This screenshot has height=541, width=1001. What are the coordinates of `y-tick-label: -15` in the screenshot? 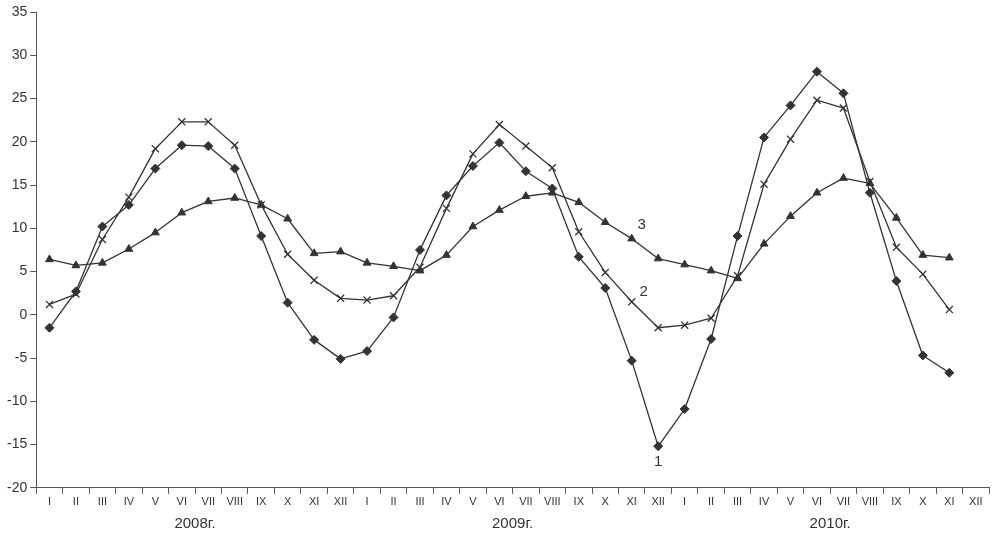 It's located at (17, 443).